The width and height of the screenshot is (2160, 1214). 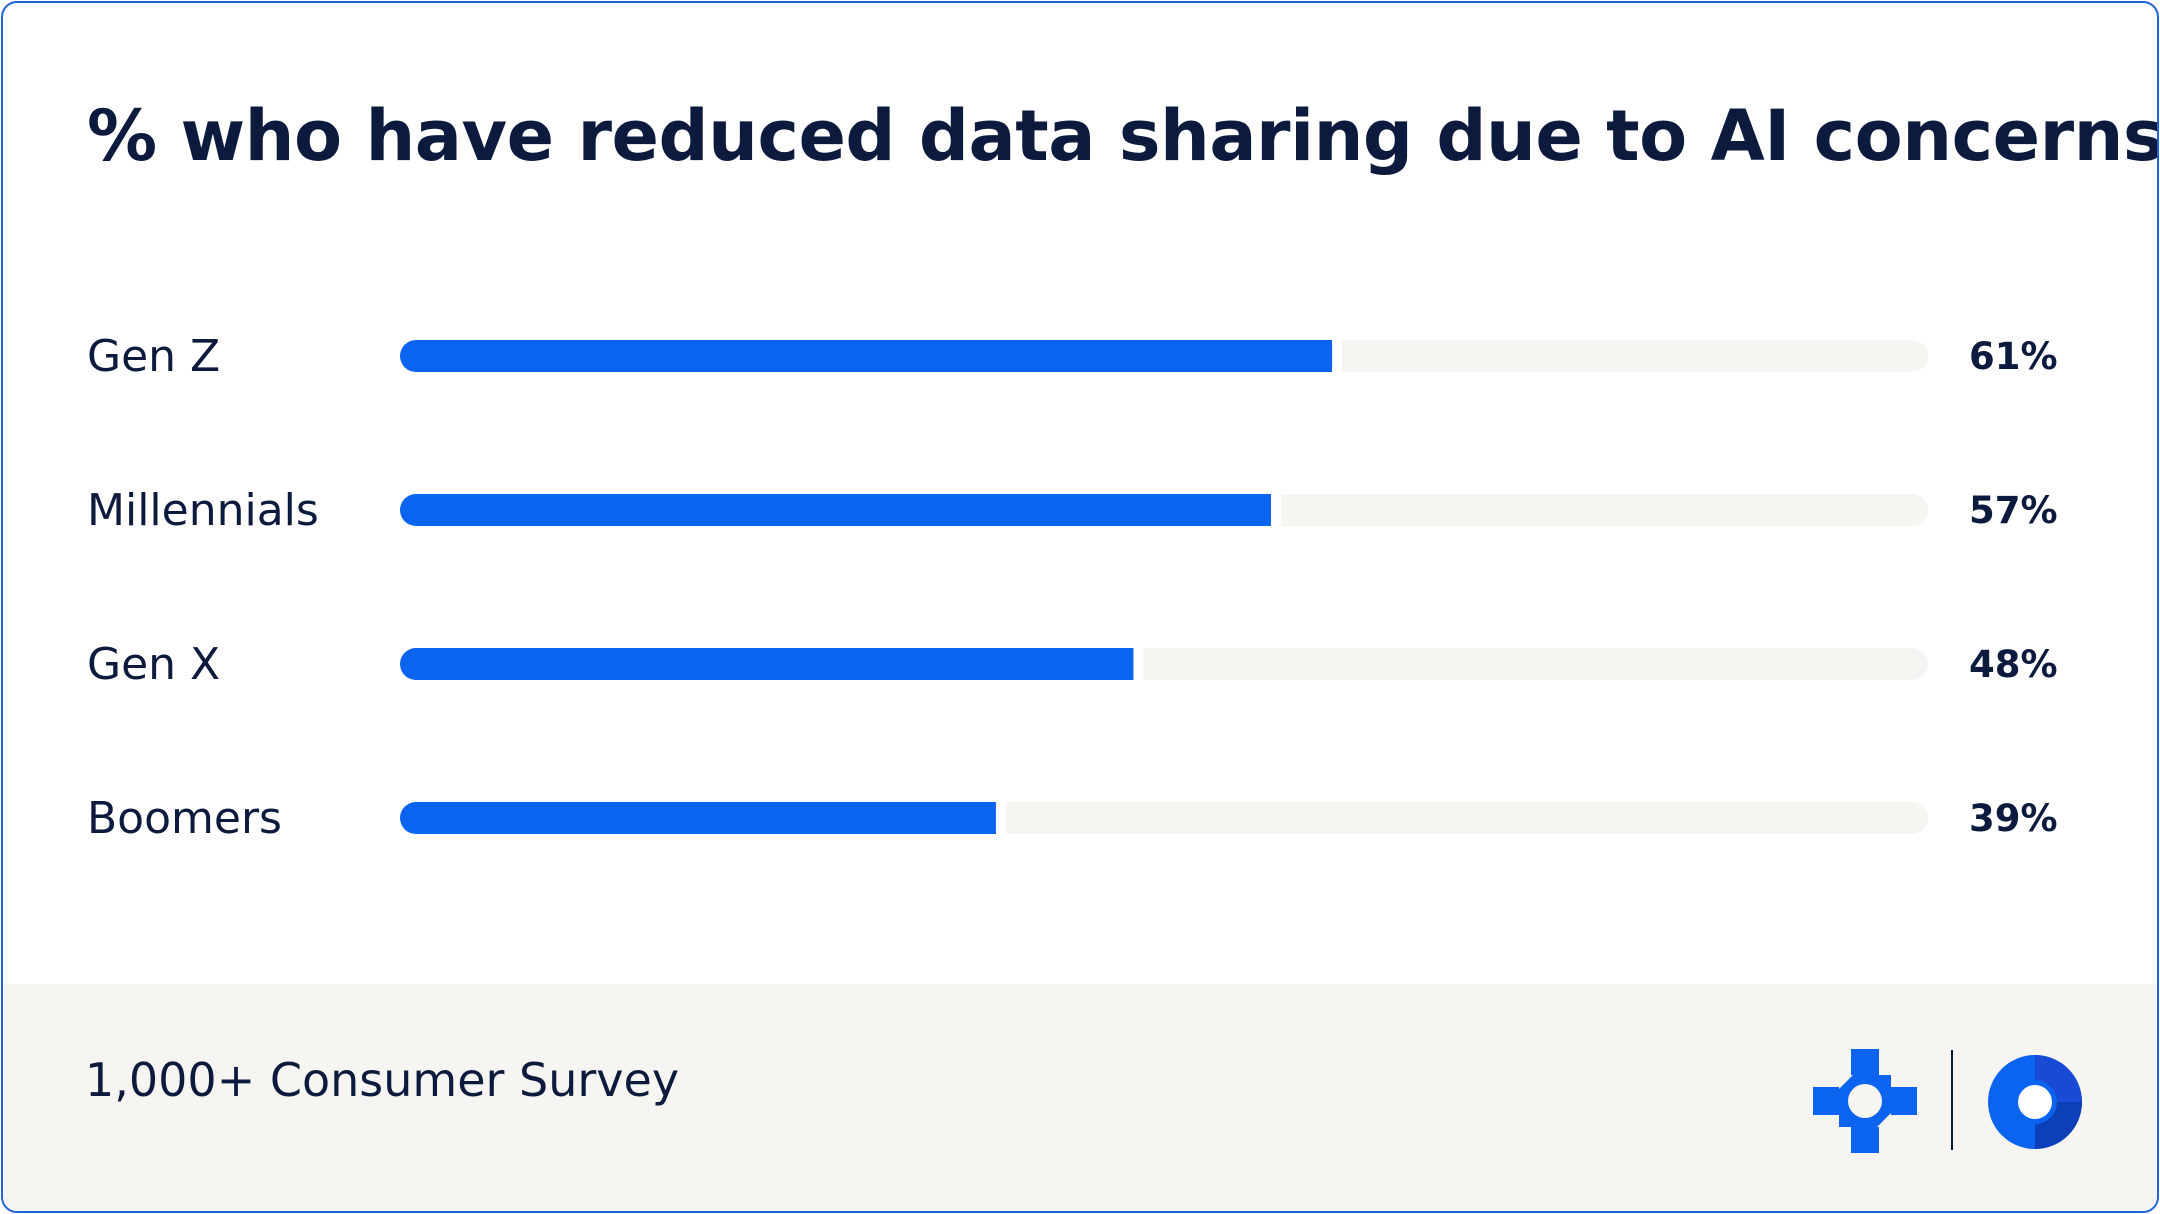 What do you see at coordinates (1138, 664) in the screenshot?
I see `bar-gap-gen-x` at bounding box center [1138, 664].